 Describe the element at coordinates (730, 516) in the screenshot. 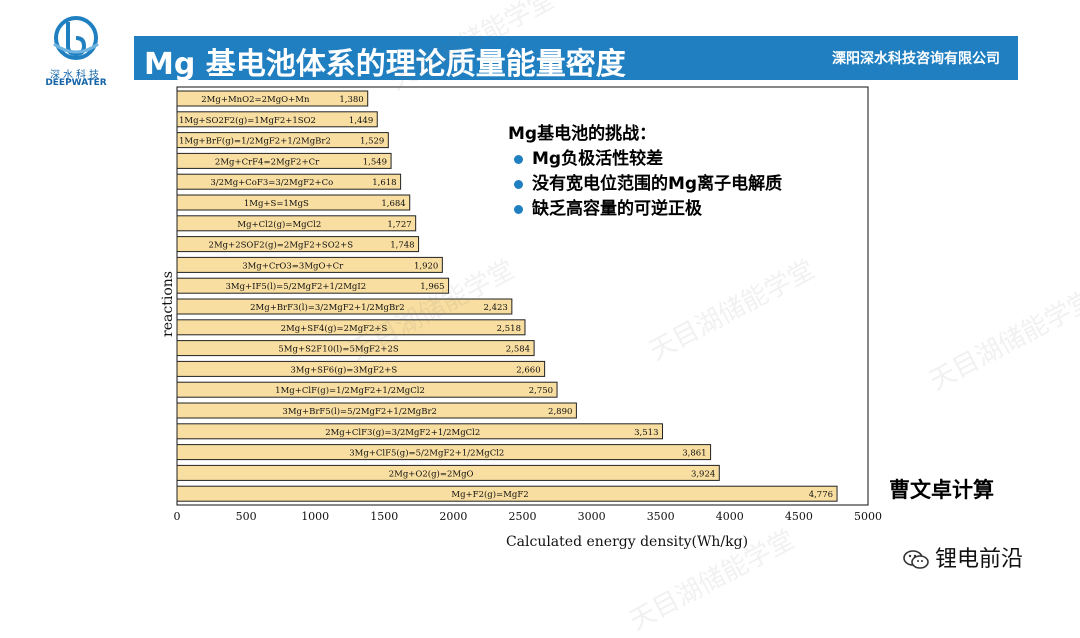

I see `x-tick-label: 4000` at that location.